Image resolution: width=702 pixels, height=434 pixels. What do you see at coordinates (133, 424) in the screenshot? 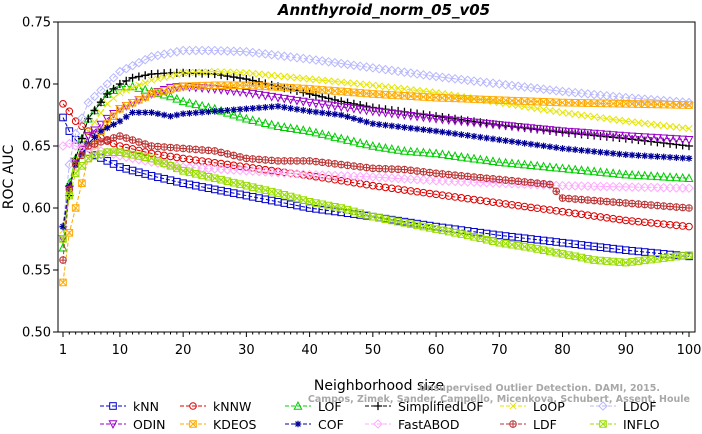
I see `legend-item-odin: ODIN` at bounding box center [133, 424].